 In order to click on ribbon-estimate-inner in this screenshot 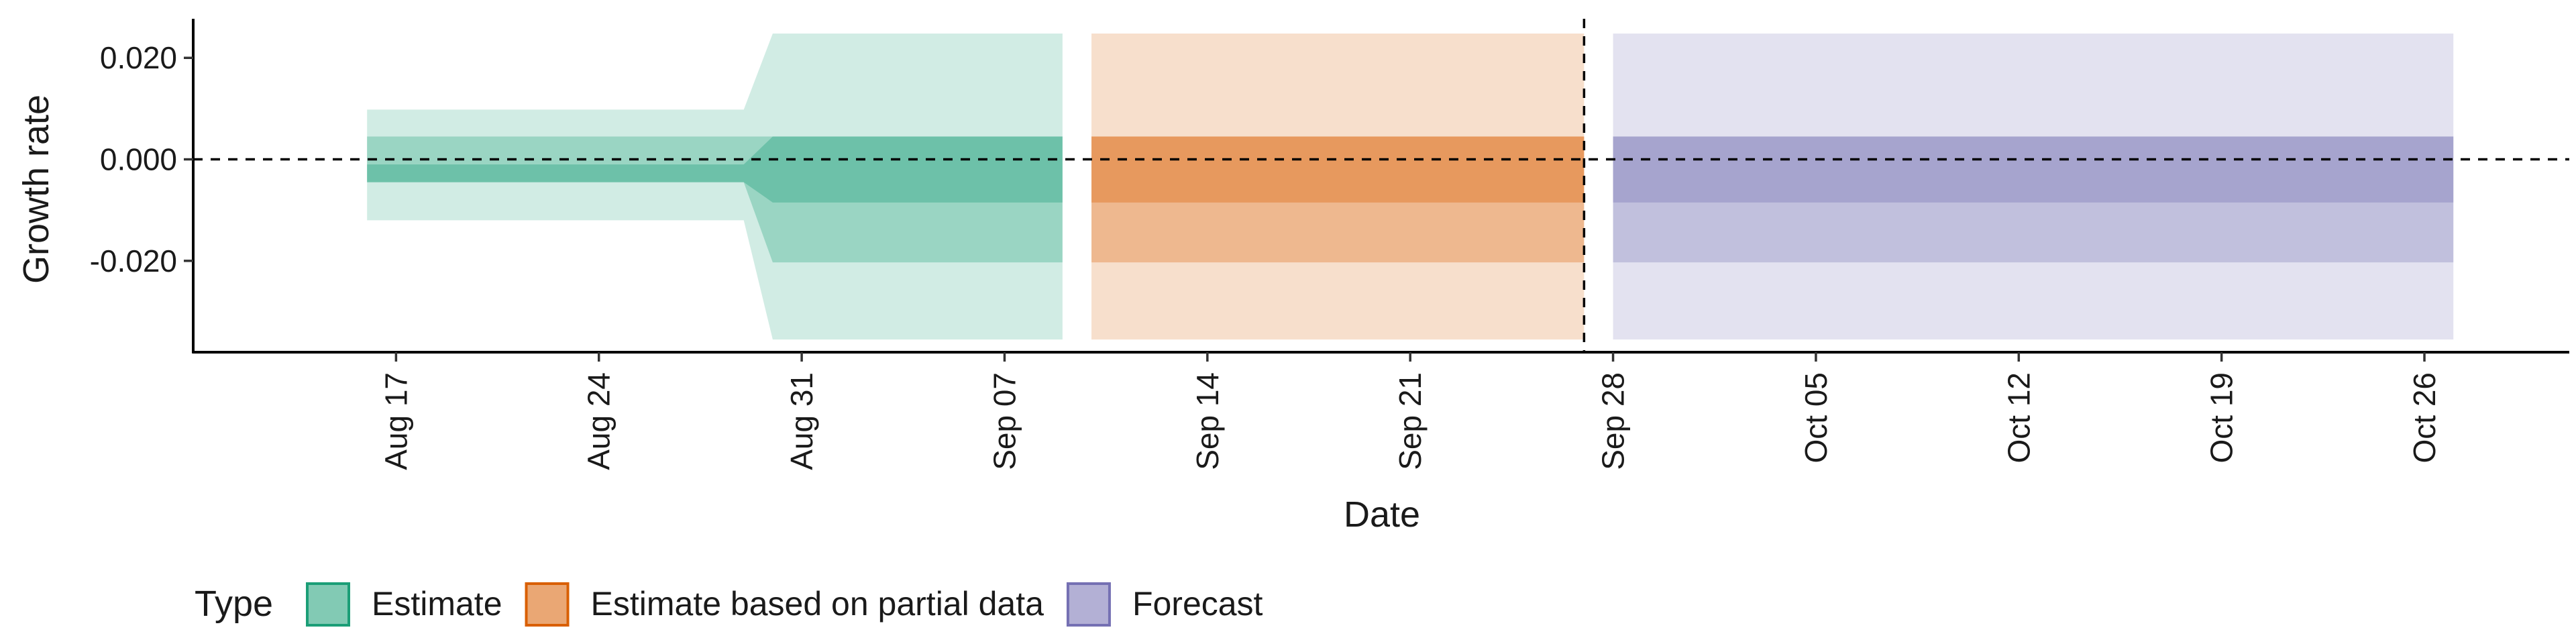, I will do `click(715, 199)`.